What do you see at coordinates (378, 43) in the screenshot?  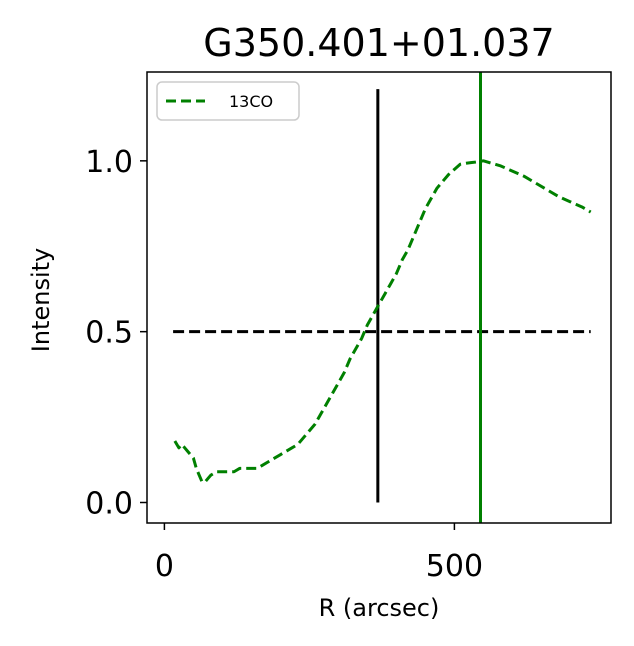 I see `chart-title: G350.401+01.037` at bounding box center [378, 43].